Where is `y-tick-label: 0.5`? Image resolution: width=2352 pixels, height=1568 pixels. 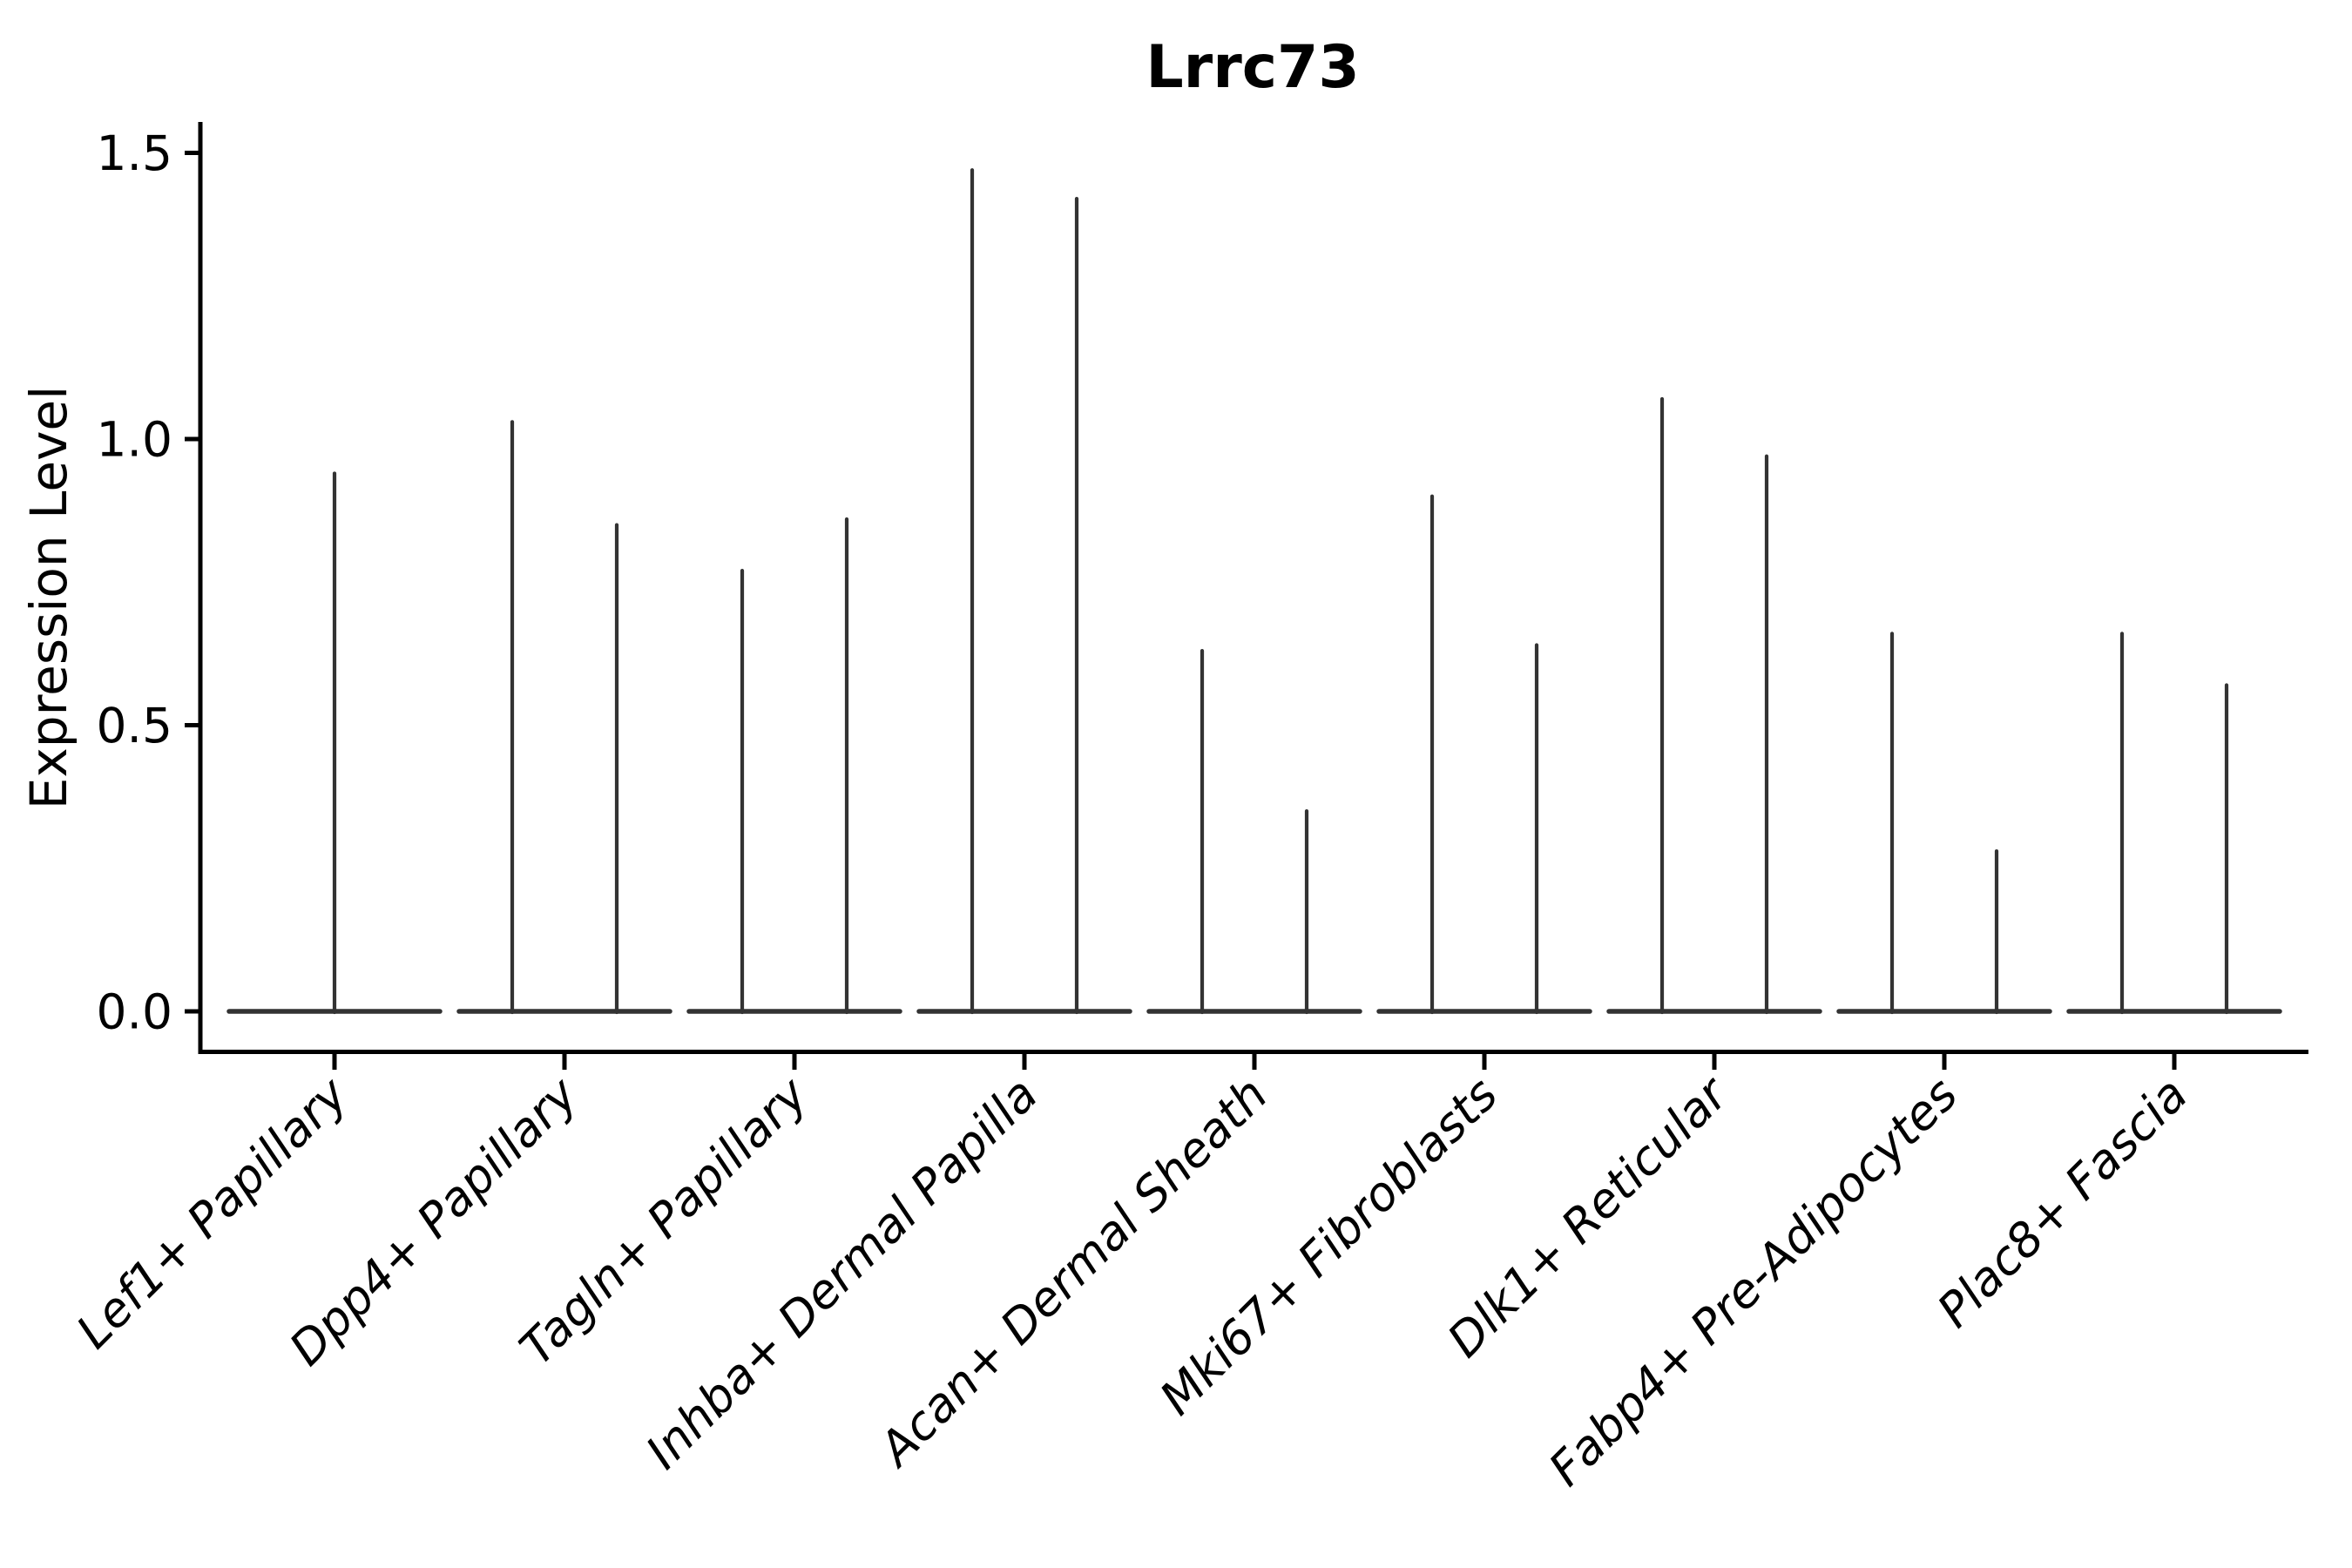
y-tick-label: 0.5 is located at coordinates (134, 726).